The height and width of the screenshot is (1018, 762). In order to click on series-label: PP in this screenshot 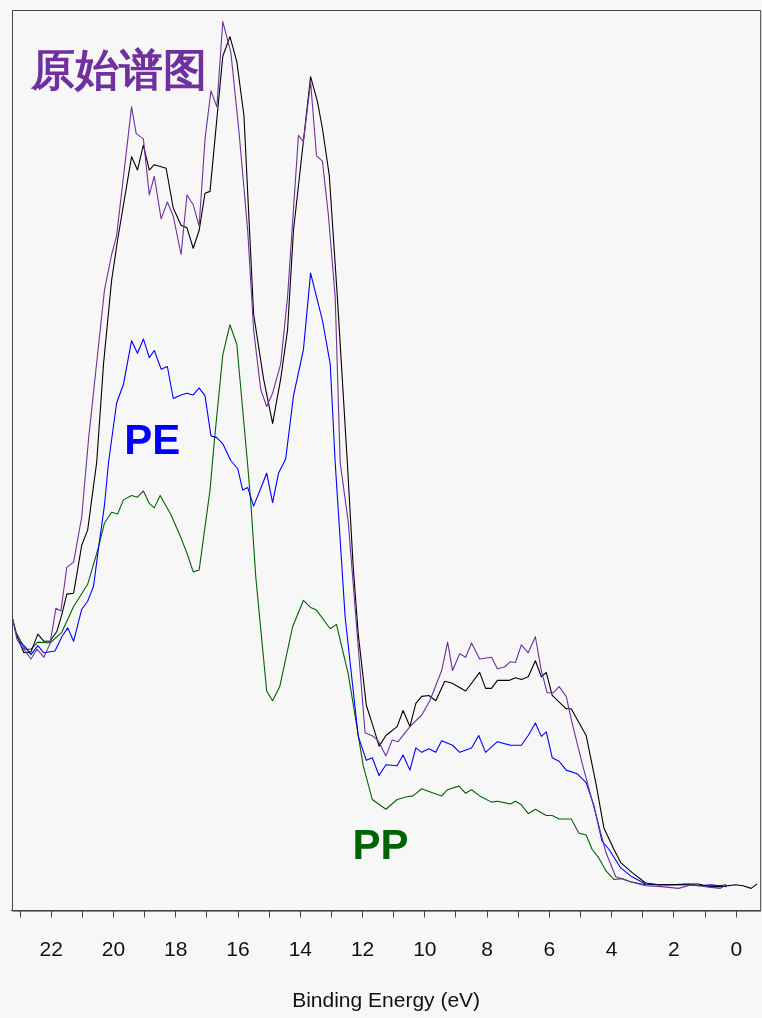, I will do `click(380, 845)`.